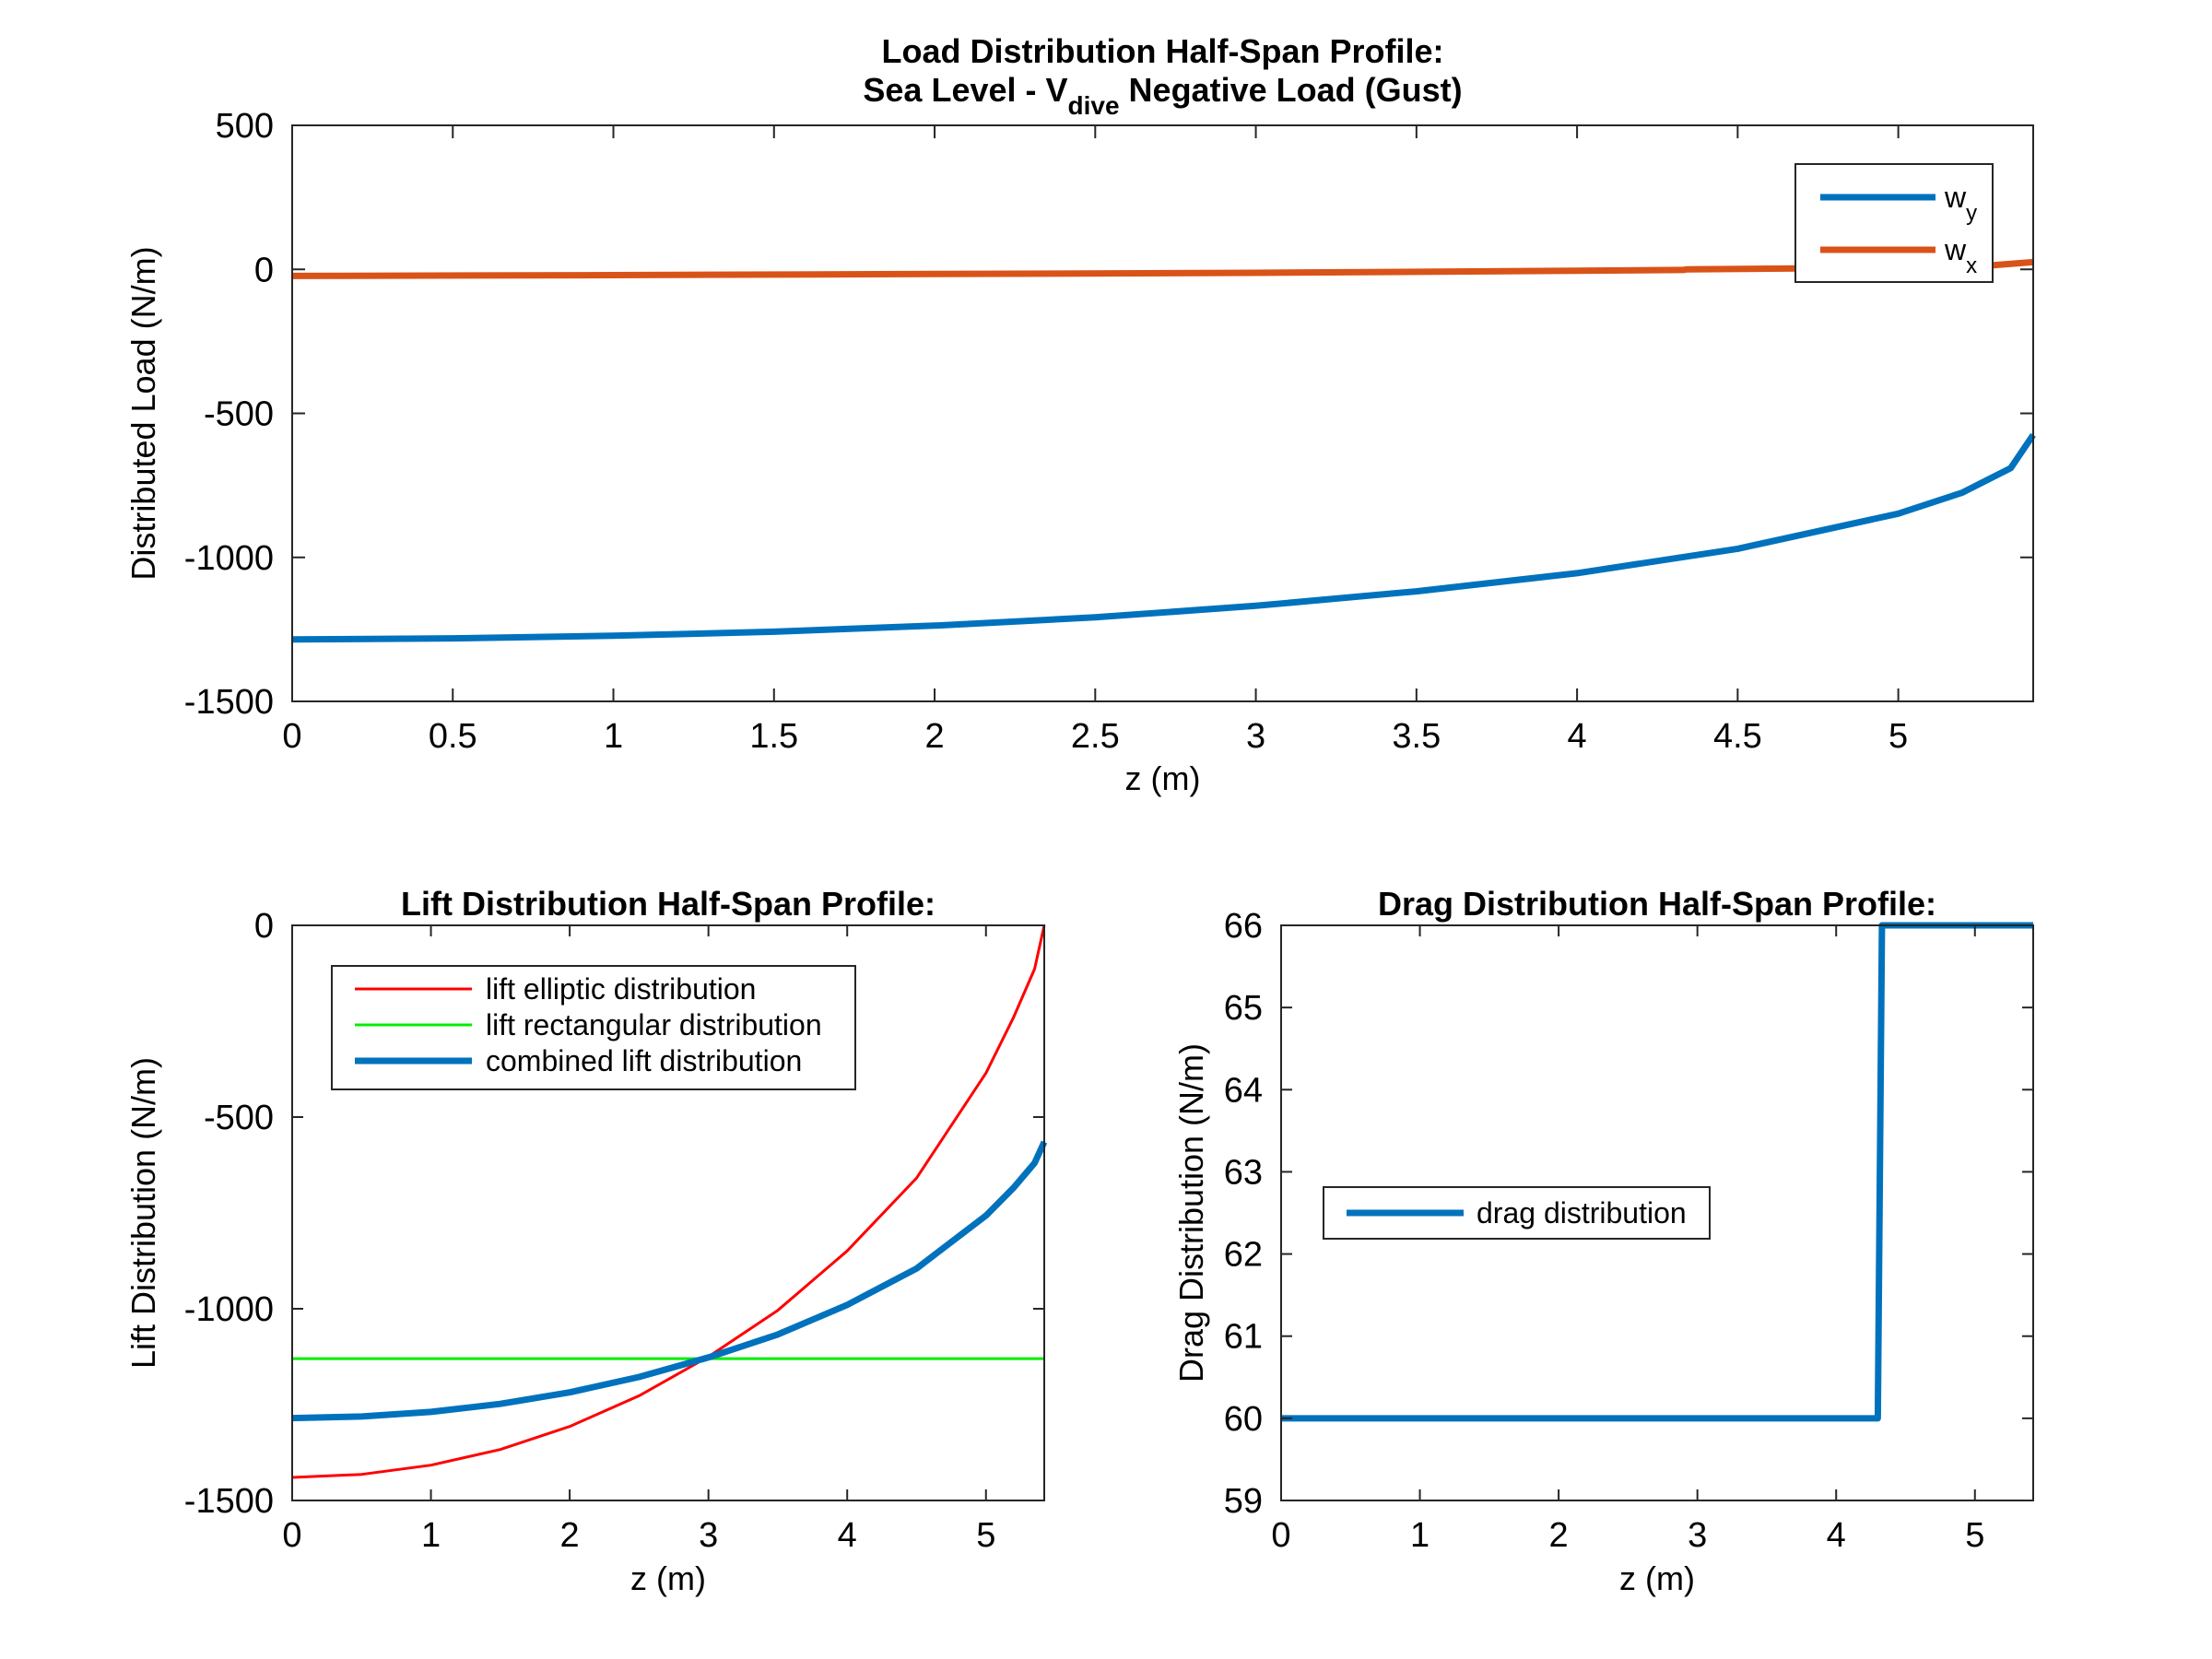 This screenshot has width=2212, height=1659. I want to click on x-tick-label: 2.5, so click(1095, 736).